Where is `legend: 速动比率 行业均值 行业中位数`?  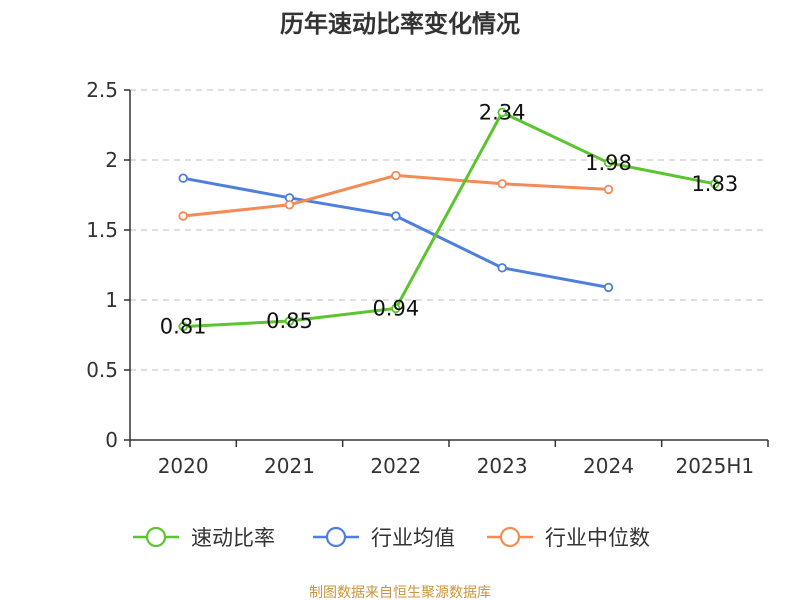
legend: 速动比率 行业均值 行业中位数 is located at coordinates (391, 538).